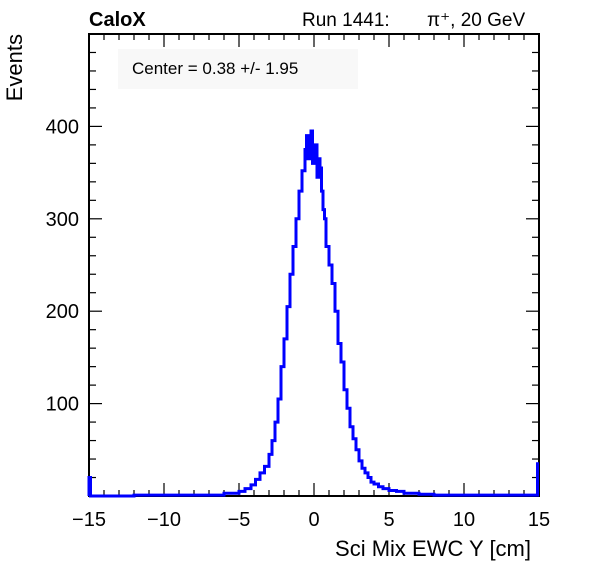  Describe the element at coordinates (239, 520) in the screenshot. I see `x-tick-label: −5` at that location.